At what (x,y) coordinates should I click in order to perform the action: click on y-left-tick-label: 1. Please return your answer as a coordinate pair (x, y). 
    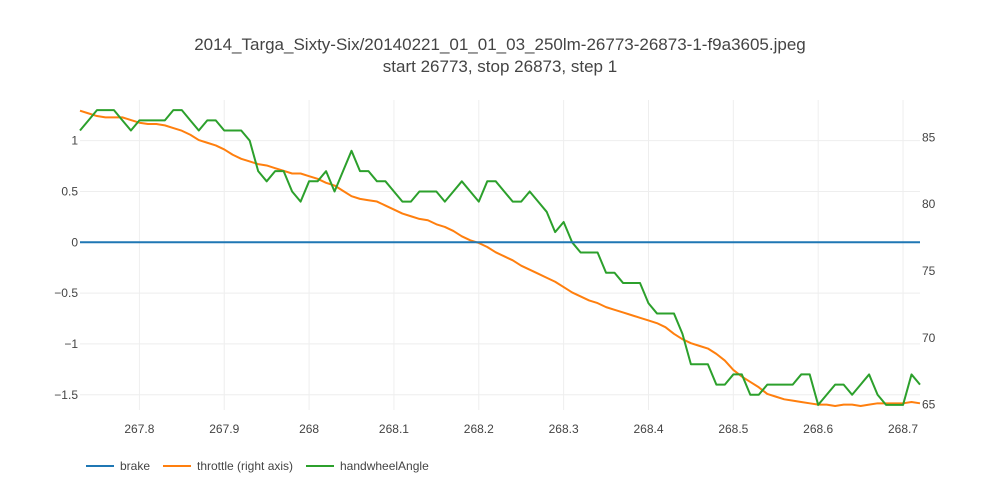
    Looking at the image, I should click on (74, 141).